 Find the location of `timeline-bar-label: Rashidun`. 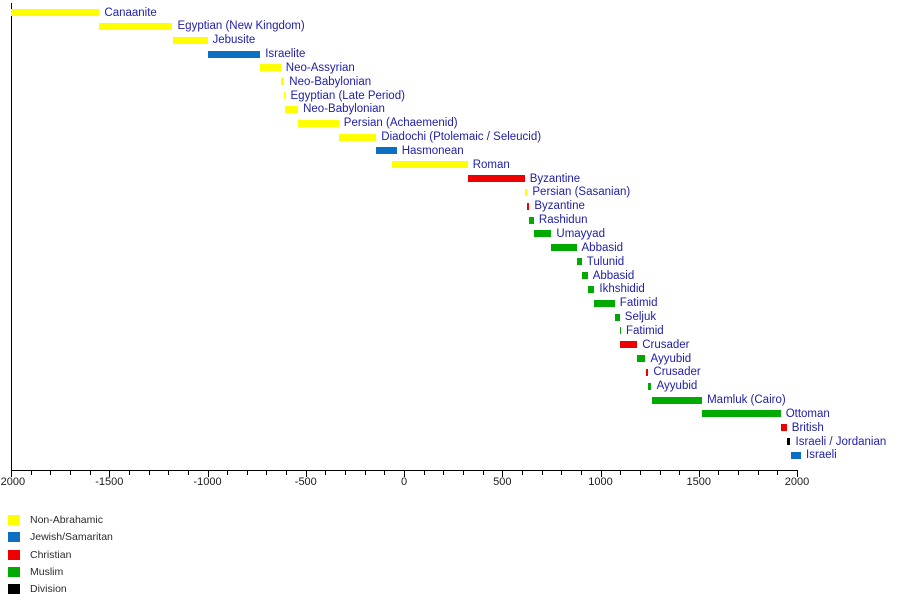

timeline-bar-label: Rashidun is located at coordinates (563, 220).